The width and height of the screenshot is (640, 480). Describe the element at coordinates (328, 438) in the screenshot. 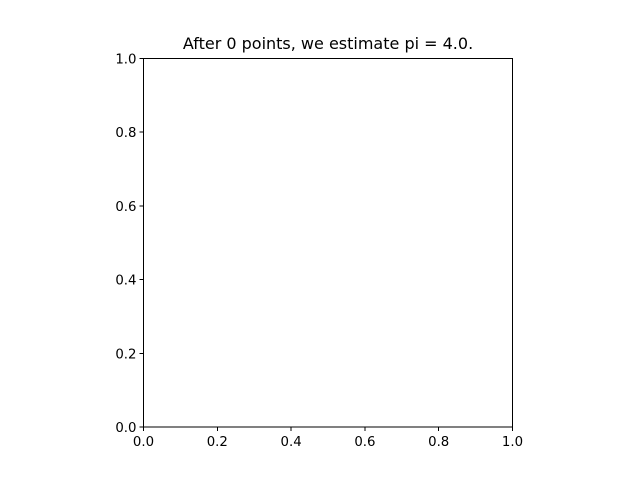

I see `x-axis: 0.0 0.2 0.4 0.6 0.8 1.0` at that location.